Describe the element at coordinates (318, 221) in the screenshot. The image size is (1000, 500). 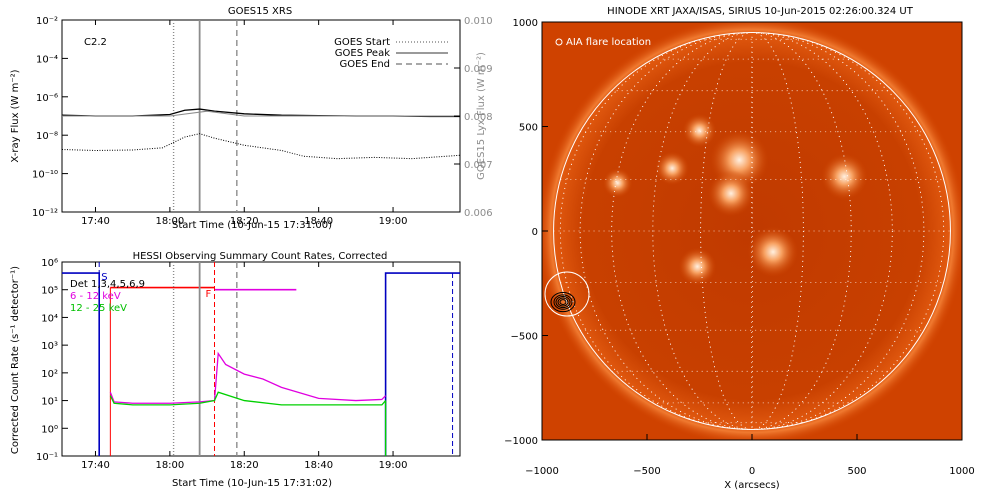
I see `goes-x-tick-label: 18:40` at that location.